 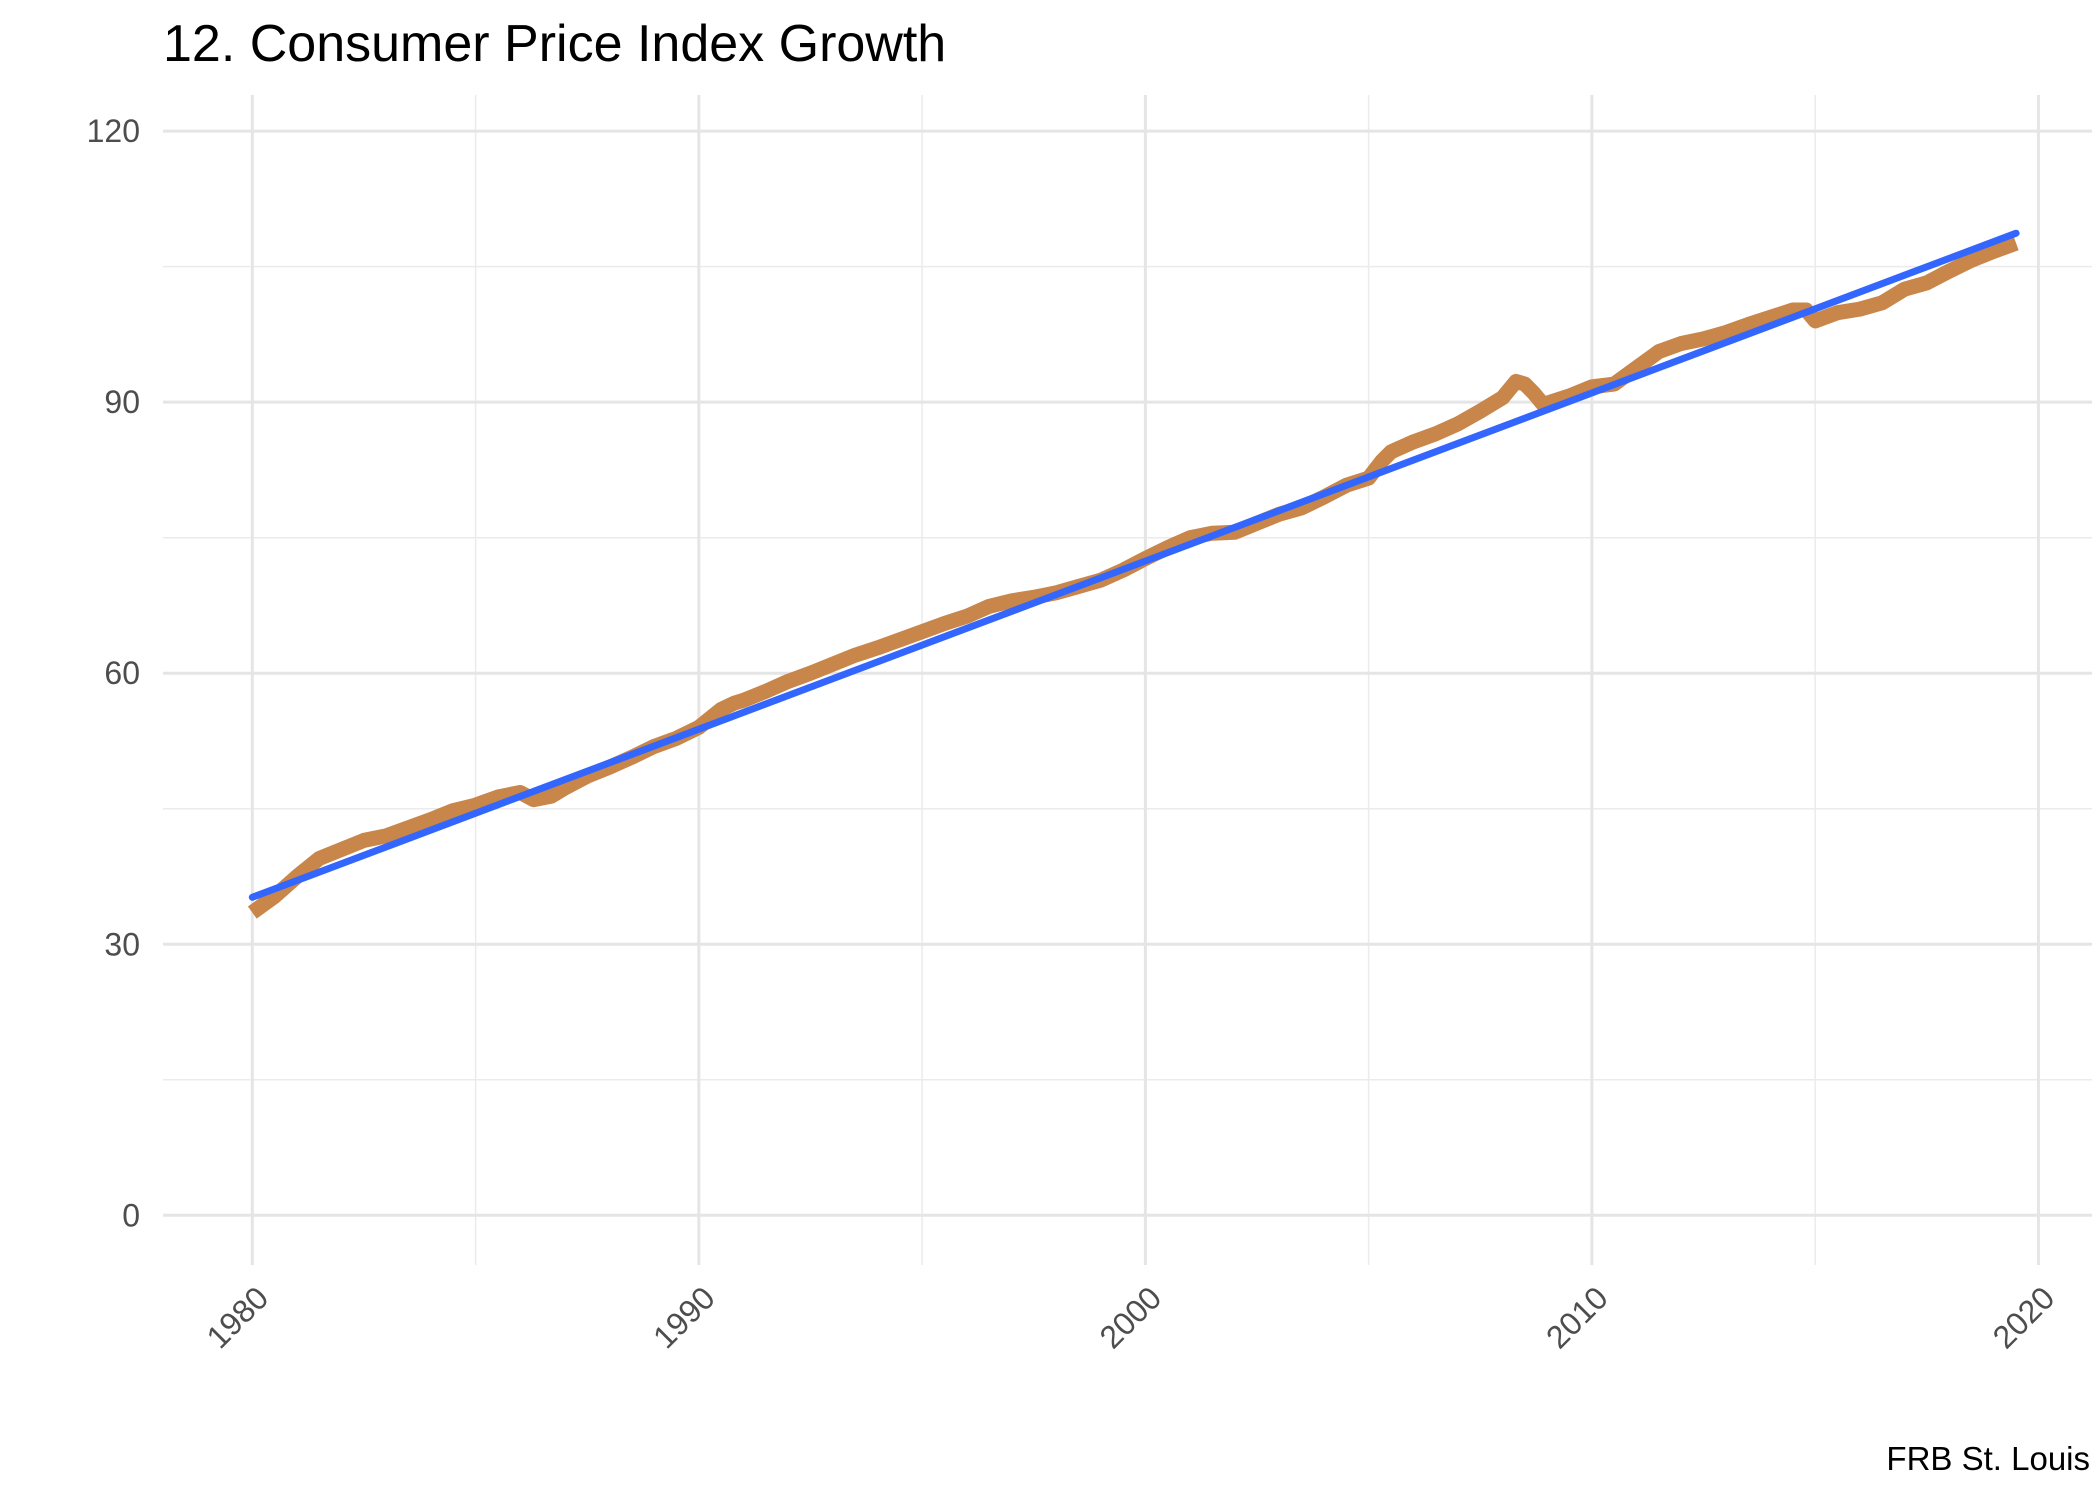 I want to click on x-tick-label: 2010, so click(x=1577, y=1317).